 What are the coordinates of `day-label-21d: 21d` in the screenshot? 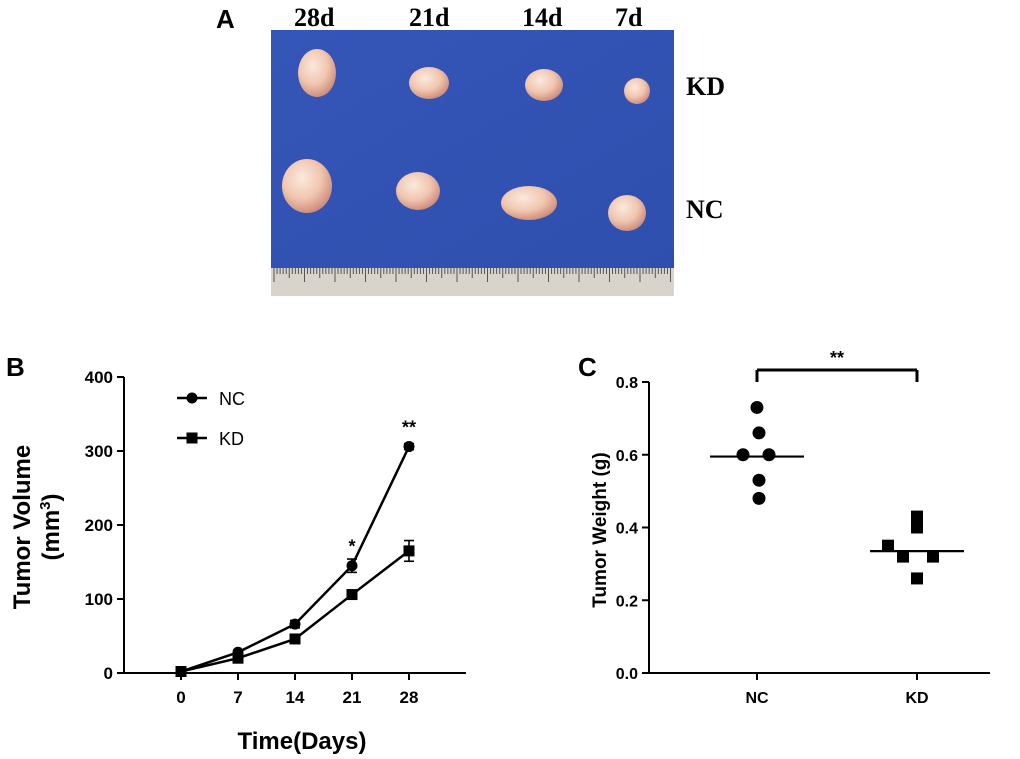 It's located at (429, 17).